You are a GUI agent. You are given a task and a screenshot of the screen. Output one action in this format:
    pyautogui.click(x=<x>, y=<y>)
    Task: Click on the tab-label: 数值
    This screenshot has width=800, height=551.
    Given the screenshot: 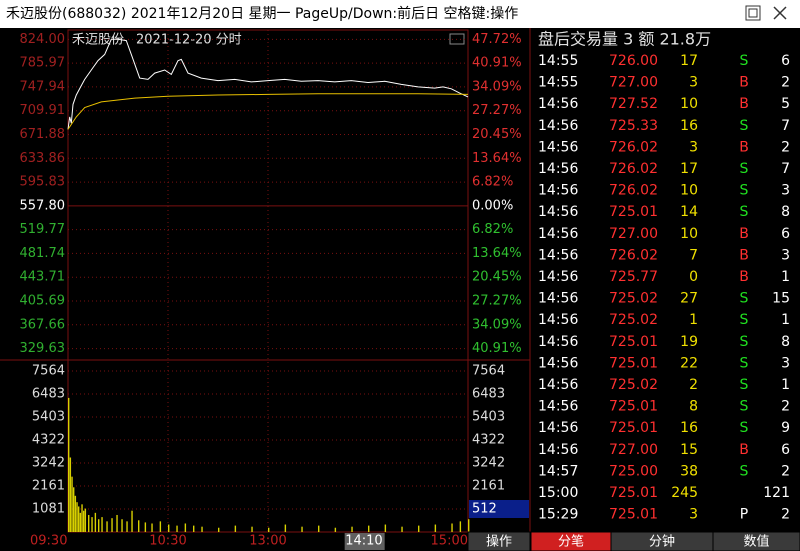 What is the action you would take?
    pyautogui.click(x=756, y=542)
    